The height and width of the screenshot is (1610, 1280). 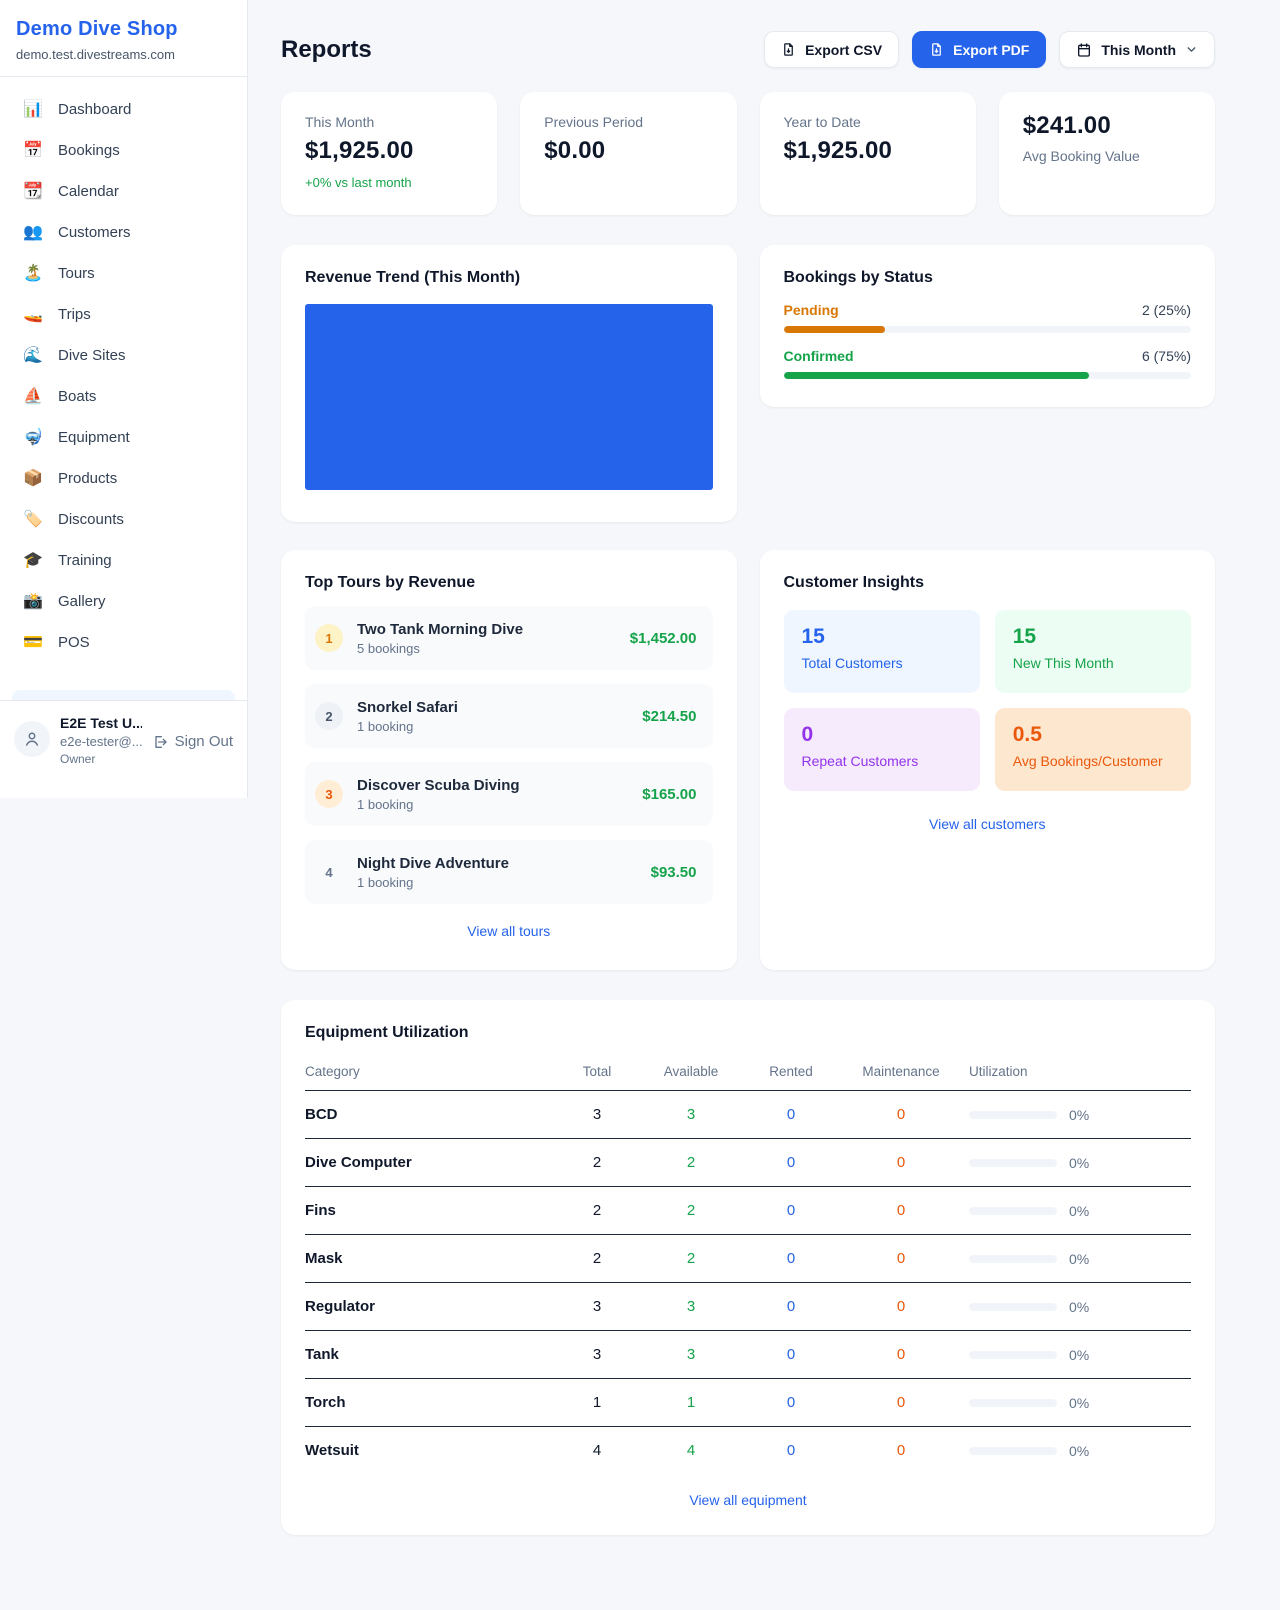 I want to click on stat-trend: +0% vs last month, so click(x=358, y=182).